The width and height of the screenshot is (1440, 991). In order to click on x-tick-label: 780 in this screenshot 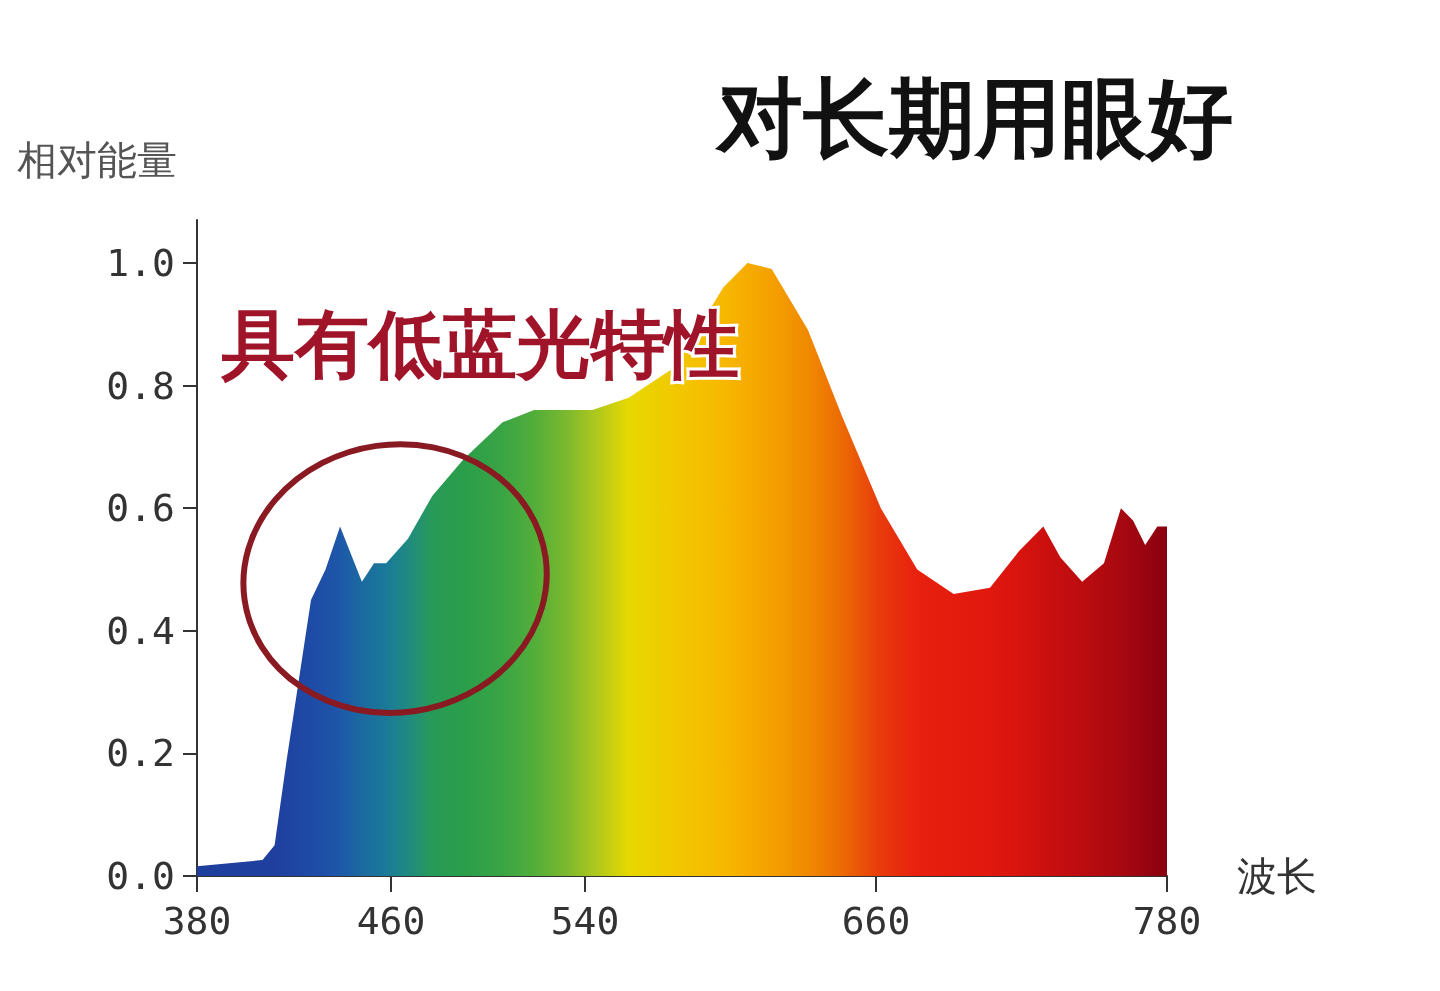, I will do `click(1167, 921)`.